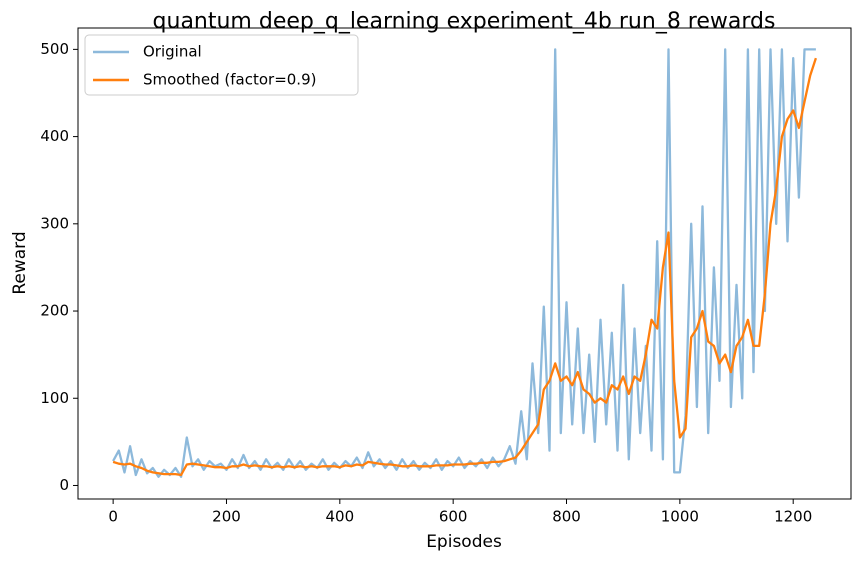  Describe the element at coordinates (453, 517) in the screenshot. I see `x-tick-label: 600` at that location.